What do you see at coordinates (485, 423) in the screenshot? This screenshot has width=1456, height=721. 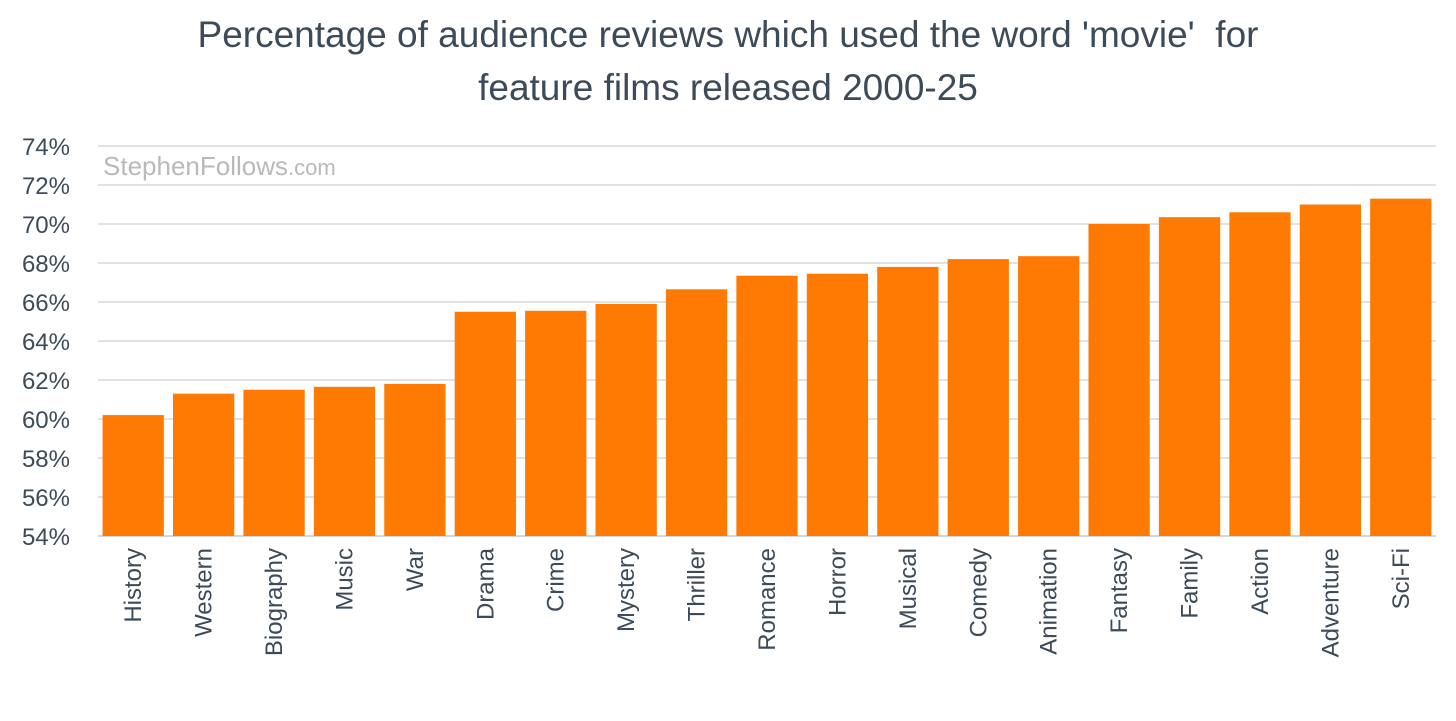 I see `bar-drama` at bounding box center [485, 423].